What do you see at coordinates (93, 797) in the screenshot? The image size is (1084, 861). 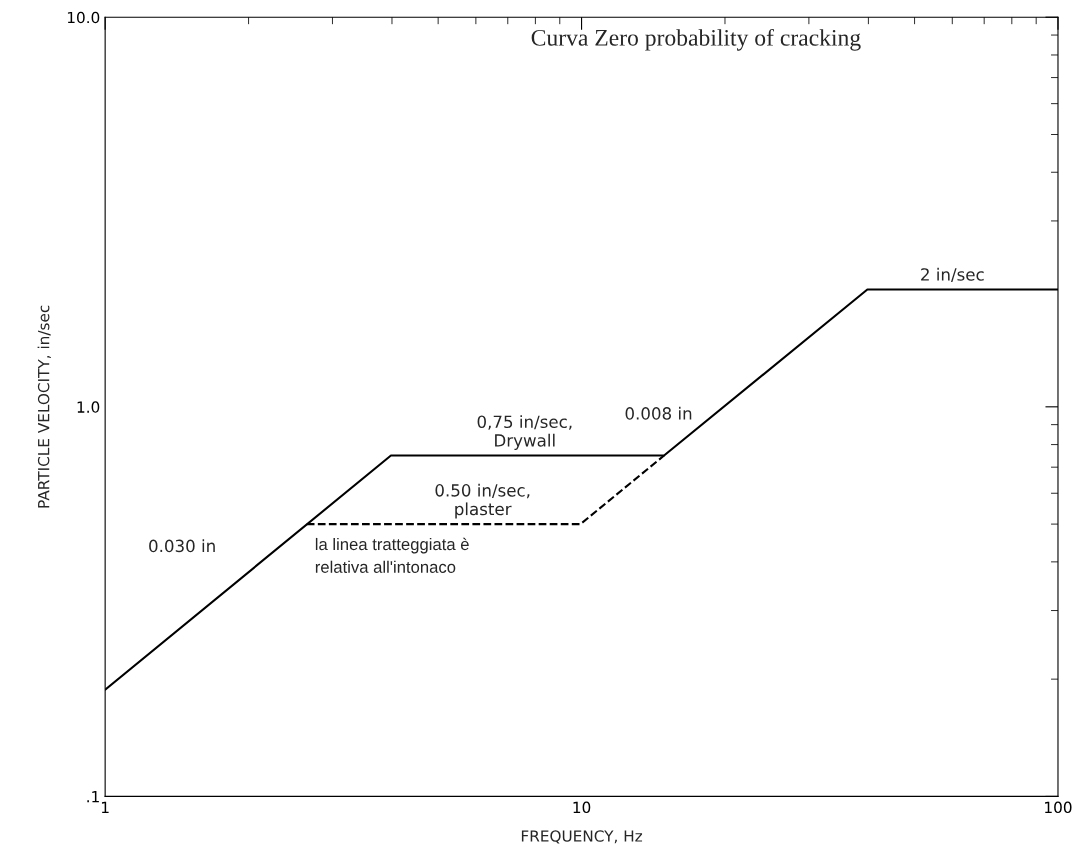 I see `y-tick-label: .1` at bounding box center [93, 797].